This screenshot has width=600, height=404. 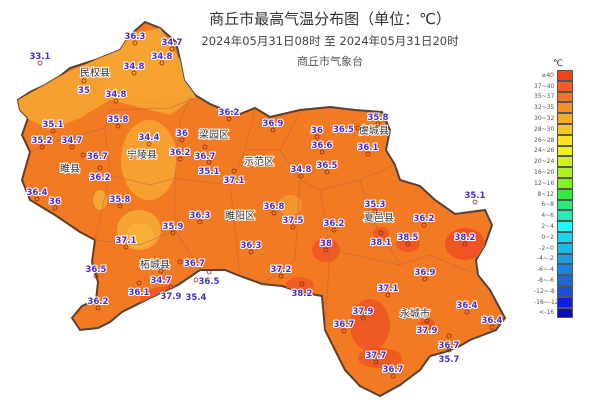 I want to click on county-label: 夏邑县, so click(x=379, y=218).